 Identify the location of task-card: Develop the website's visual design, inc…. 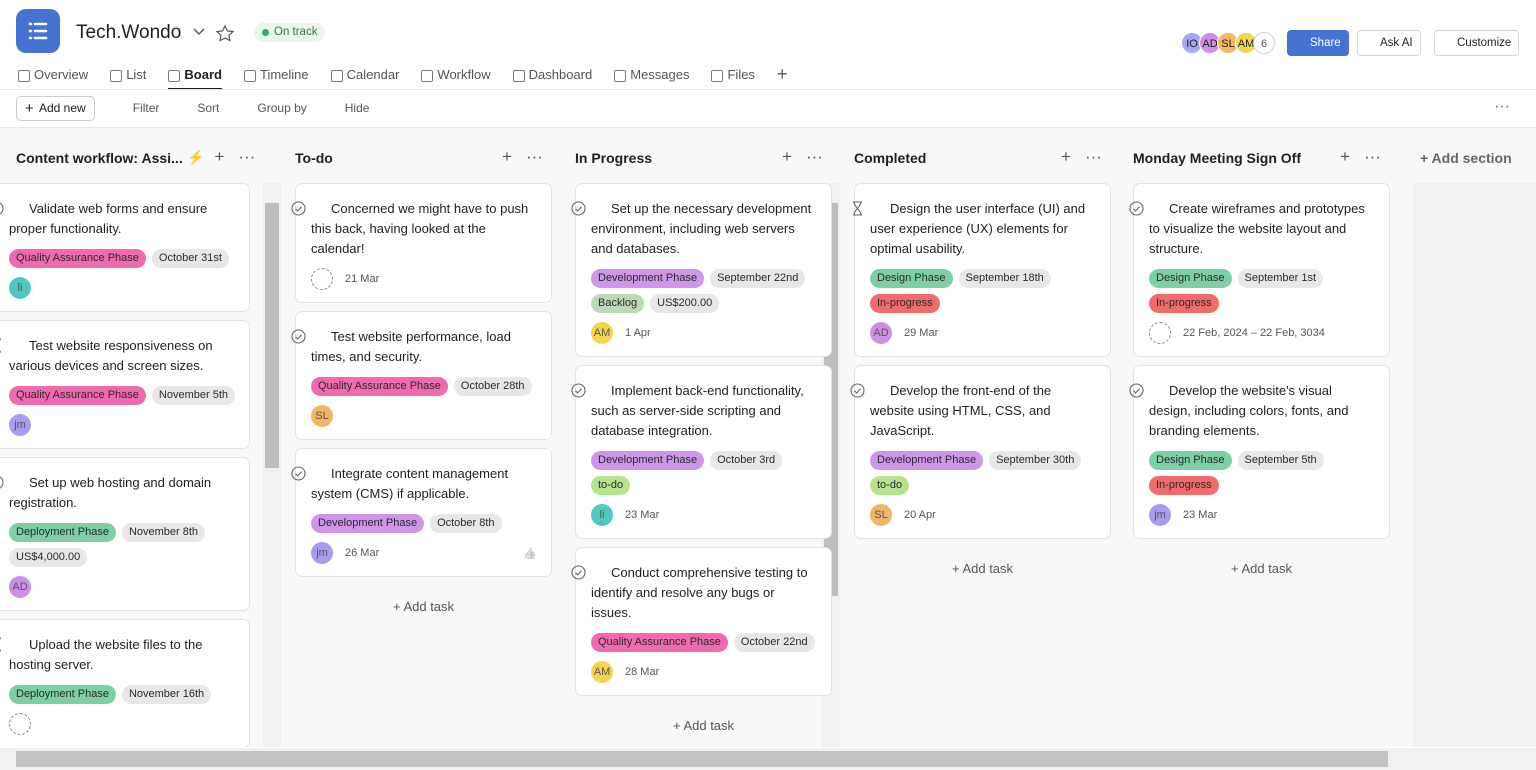
(1259, 452).